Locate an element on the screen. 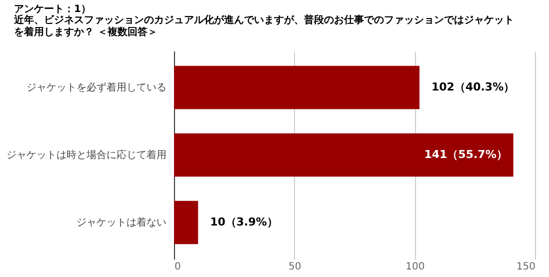 This screenshot has height=277, width=549. chart-subtitle: 近年、ビジネスファッションのカジュアル化が進んでいますが、普段のお仕事でのファッションではジャケットを着用しますか？ ＜複数回答＞ is located at coordinates (263, 26).